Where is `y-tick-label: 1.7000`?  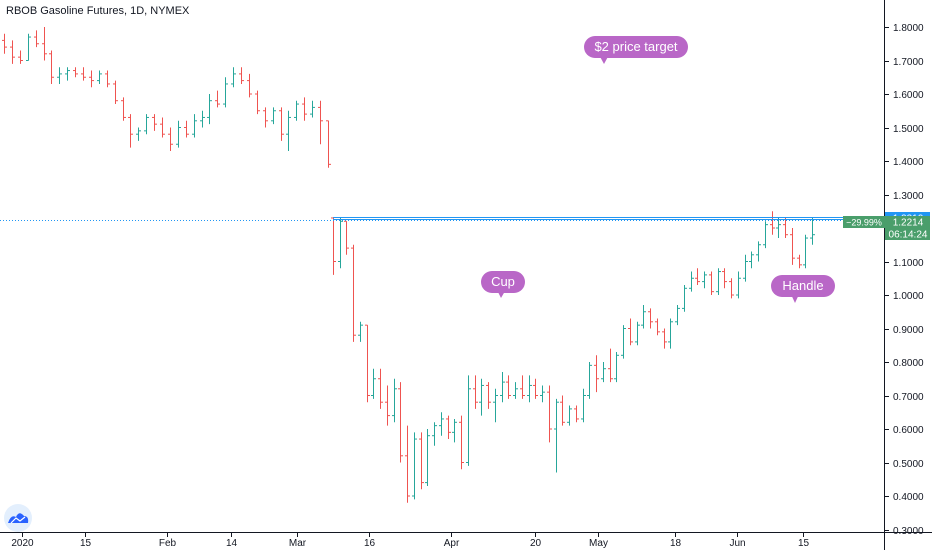
y-tick-label: 1.7000 is located at coordinates (908, 62).